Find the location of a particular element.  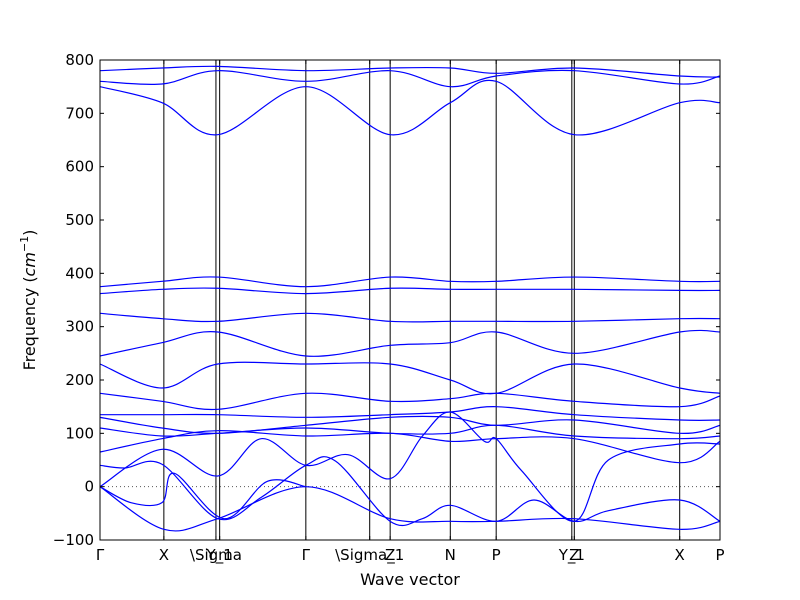

y-tick-label: 800 is located at coordinates (79, 60).